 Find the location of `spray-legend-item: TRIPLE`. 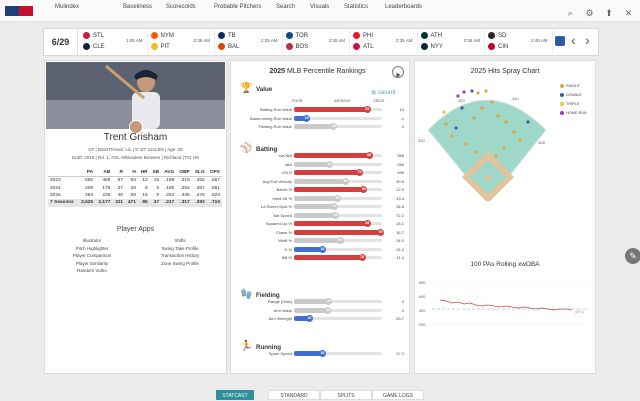

spray-legend-item: TRIPLE is located at coordinates (569, 104).